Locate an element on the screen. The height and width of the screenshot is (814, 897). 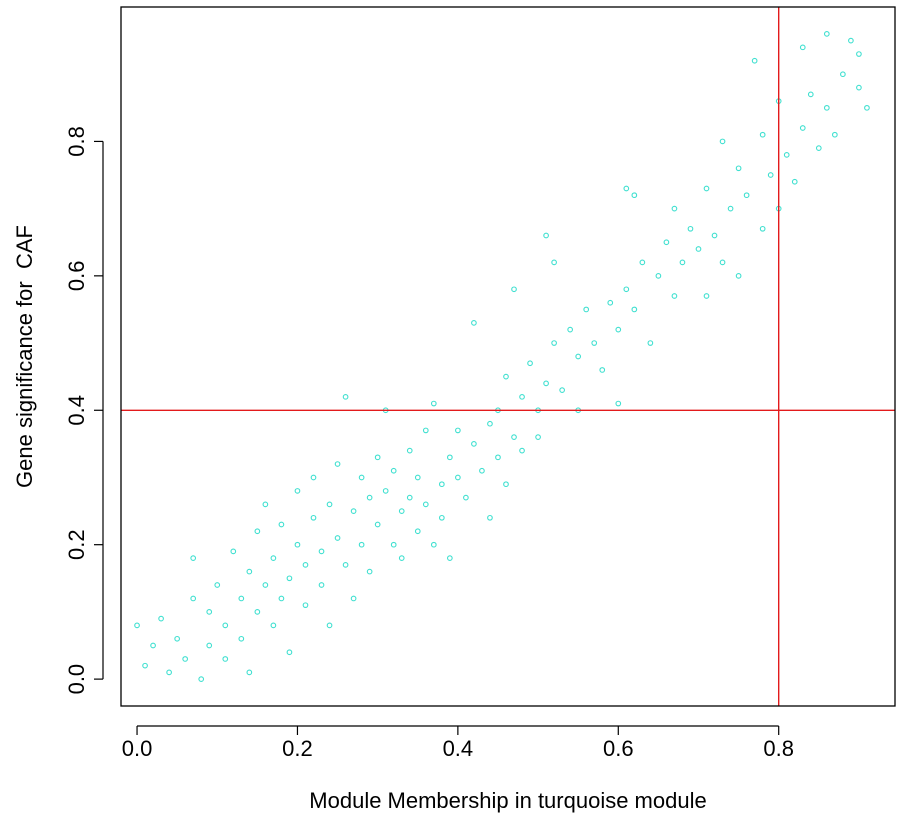
y-tick-label: 0.0 is located at coordinates (76, 679).